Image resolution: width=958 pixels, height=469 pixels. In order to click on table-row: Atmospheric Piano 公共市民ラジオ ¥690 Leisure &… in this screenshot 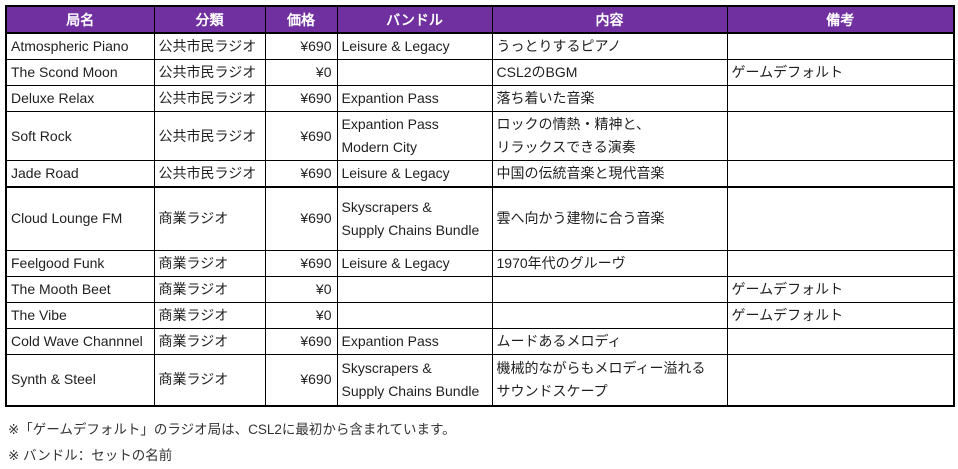, I will do `click(480, 46)`.